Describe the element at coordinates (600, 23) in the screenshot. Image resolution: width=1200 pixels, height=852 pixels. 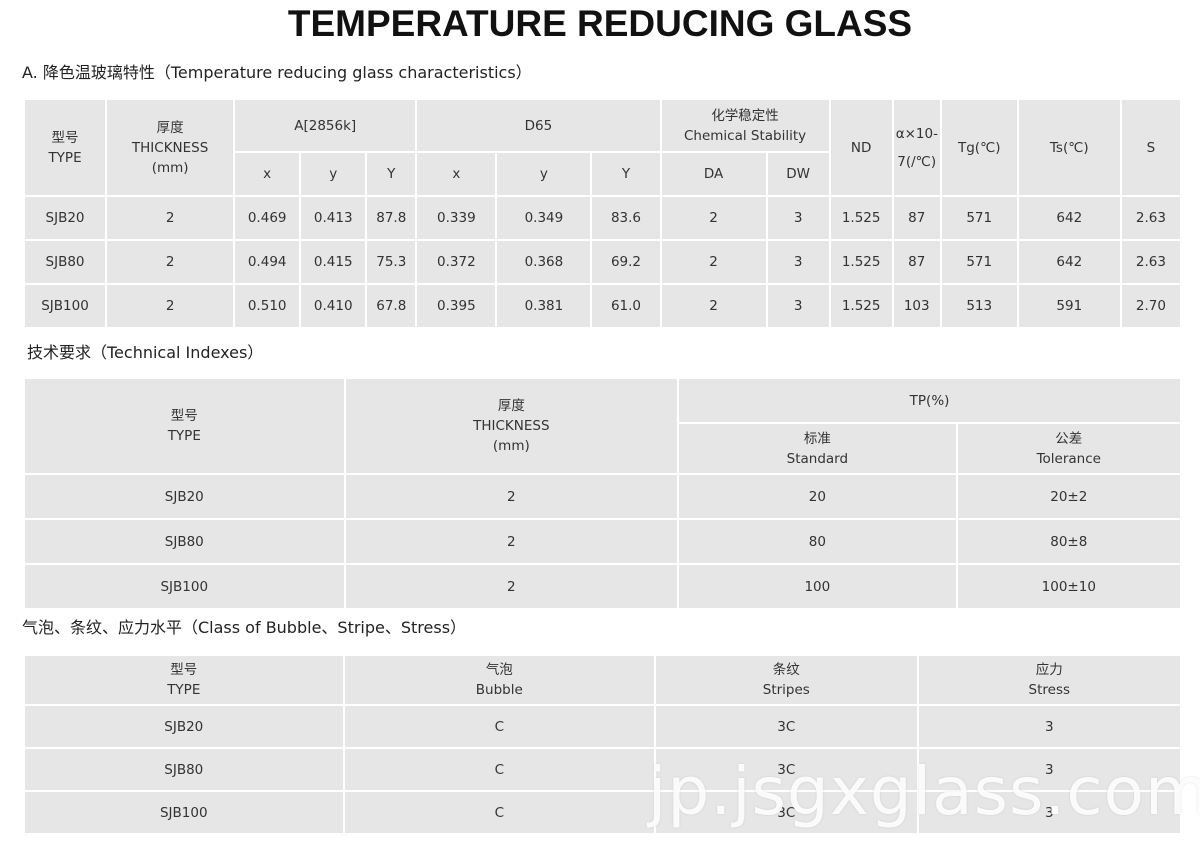
I see `page-title: TEMPERATURE REDUCING GLASS` at that location.